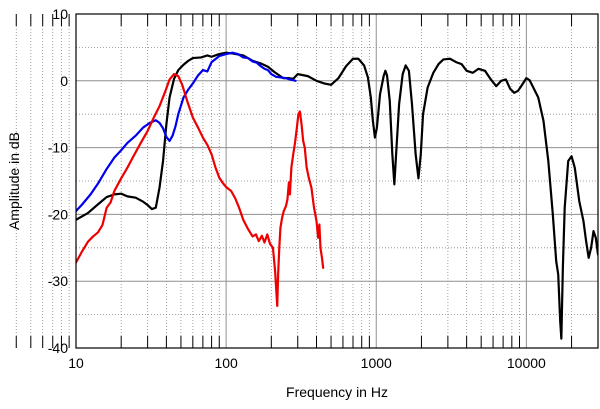  Describe the element at coordinates (58, 148) in the screenshot. I see `y-tick-label: -10` at that location.